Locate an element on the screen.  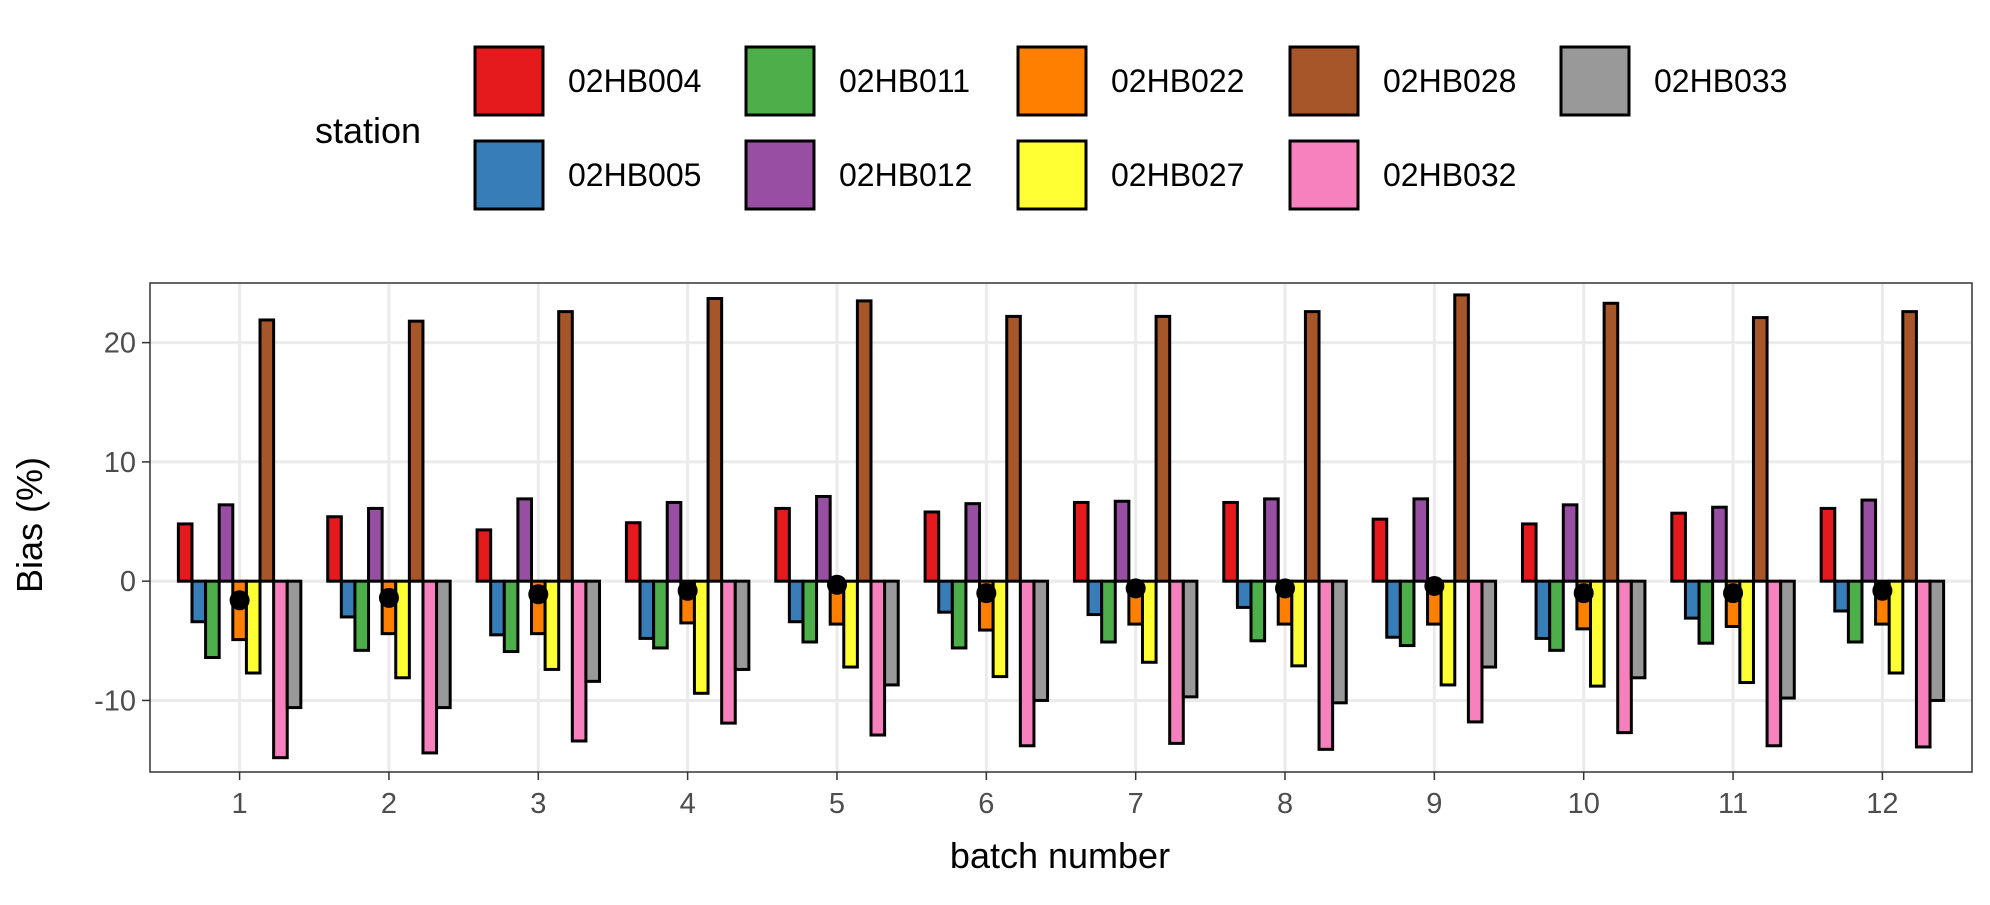
legend-item-02HB032: 02HB032 is located at coordinates (1402, 175).